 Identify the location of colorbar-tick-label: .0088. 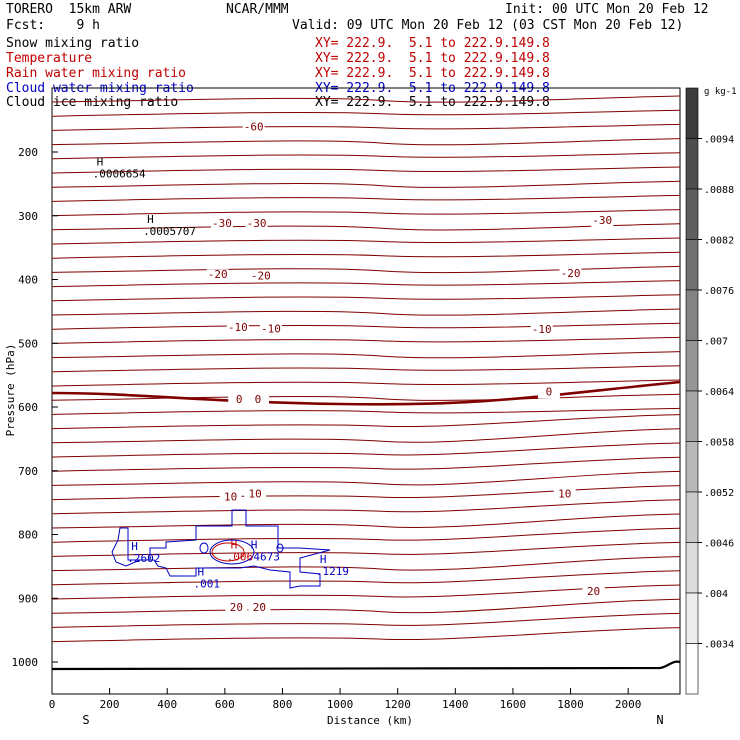
(719, 190).